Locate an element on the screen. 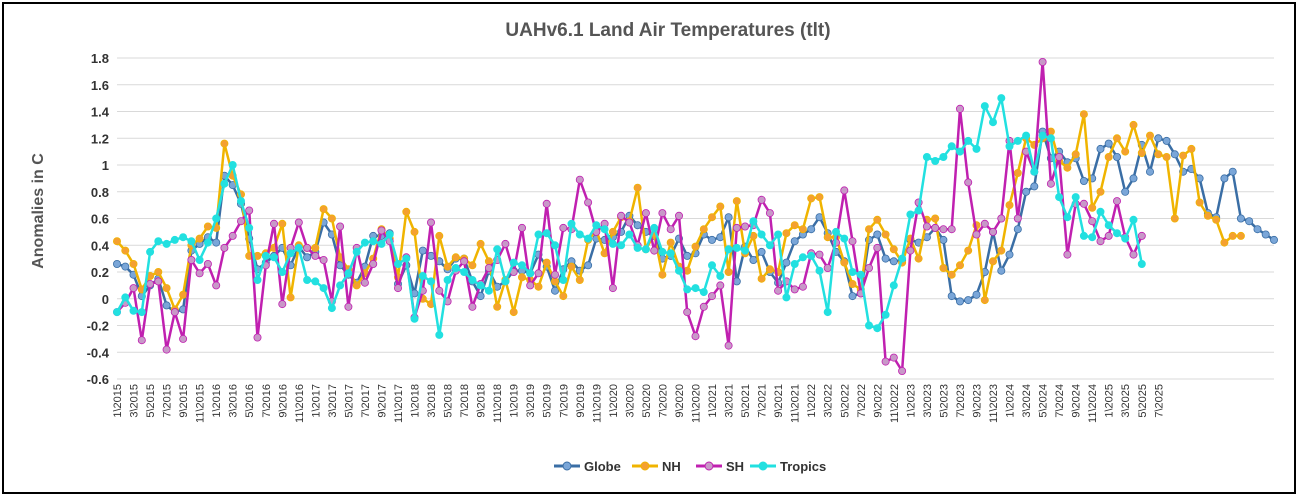 Image resolution: width=1298 pixels, height=496 pixels. x-tick-label: 9\2017 is located at coordinates (382, 401).